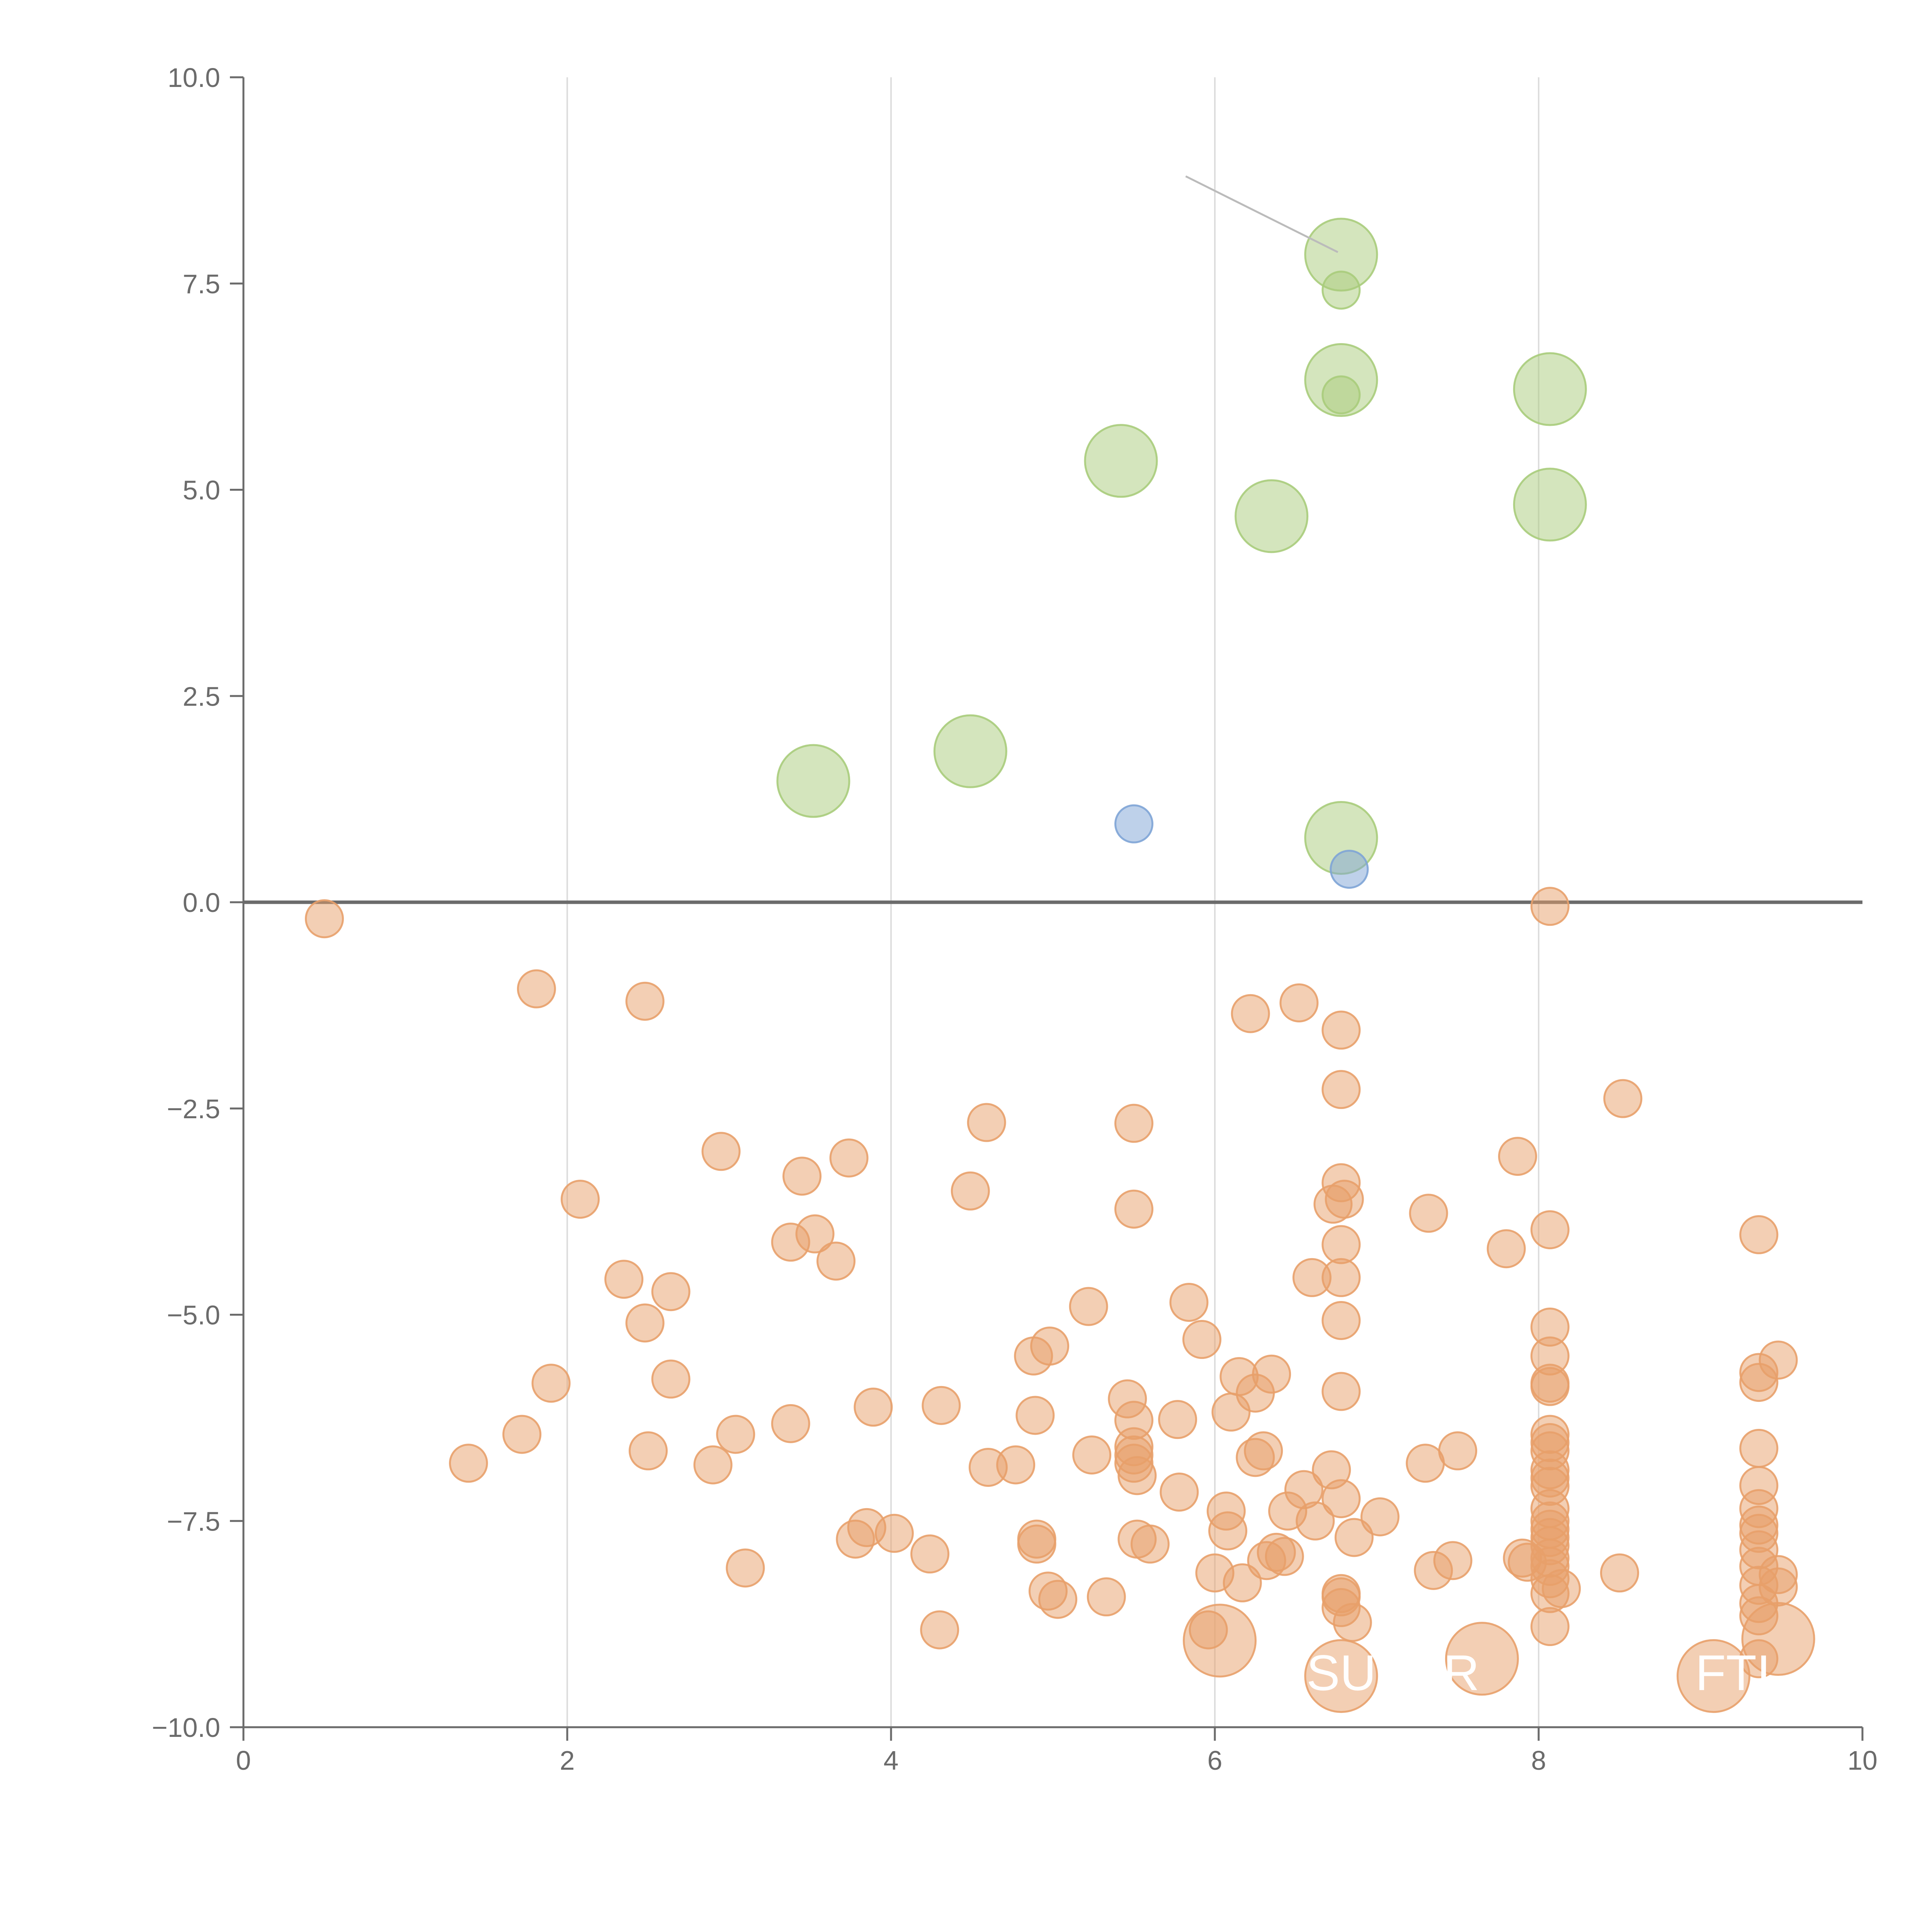 The width and height of the screenshot is (1932, 1932). Describe the element at coordinates (202, 903) in the screenshot. I see `y-tick-label-4: 0.0` at that location.